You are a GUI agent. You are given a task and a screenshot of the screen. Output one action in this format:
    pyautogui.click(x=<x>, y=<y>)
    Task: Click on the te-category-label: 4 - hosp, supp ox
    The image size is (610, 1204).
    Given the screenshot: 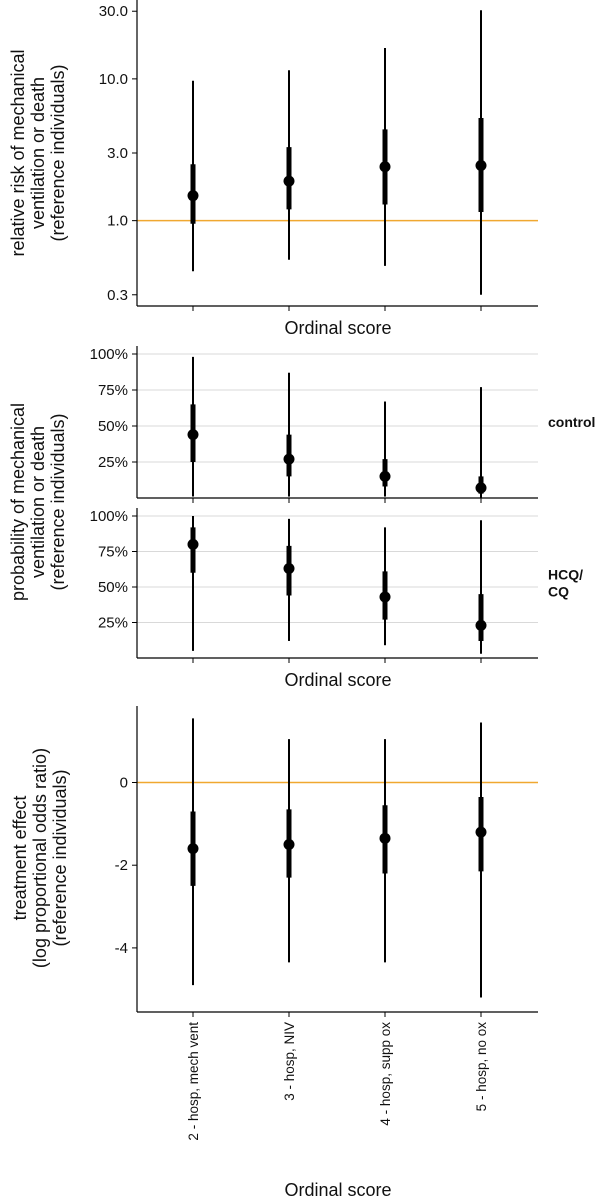 What is the action you would take?
    pyautogui.click(x=385, y=1074)
    